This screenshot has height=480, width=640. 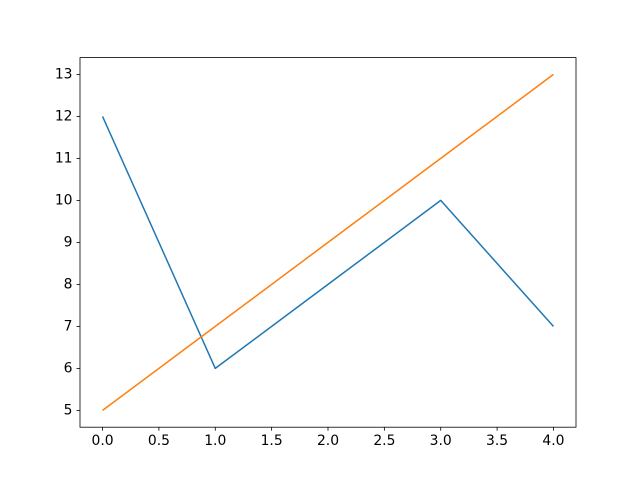 I want to click on y-axis-tick-label: 6, so click(x=68, y=368).